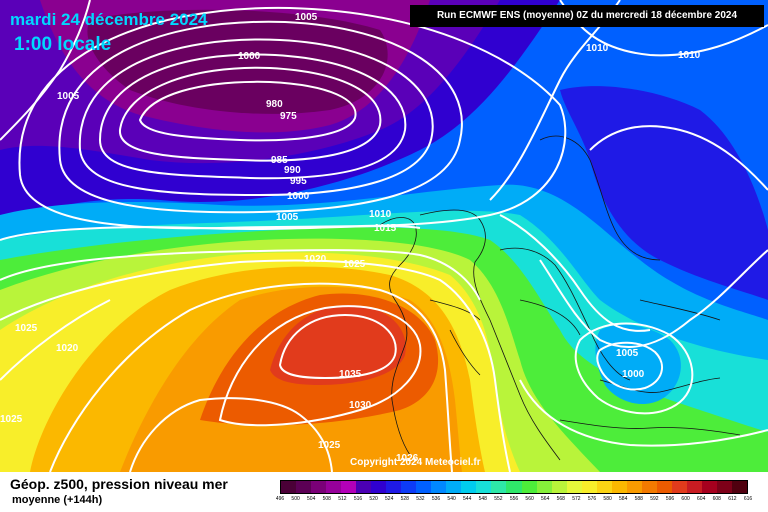  What do you see at coordinates (623, 499) in the screenshot?
I see `legend-tick-label: 584` at bounding box center [623, 499].